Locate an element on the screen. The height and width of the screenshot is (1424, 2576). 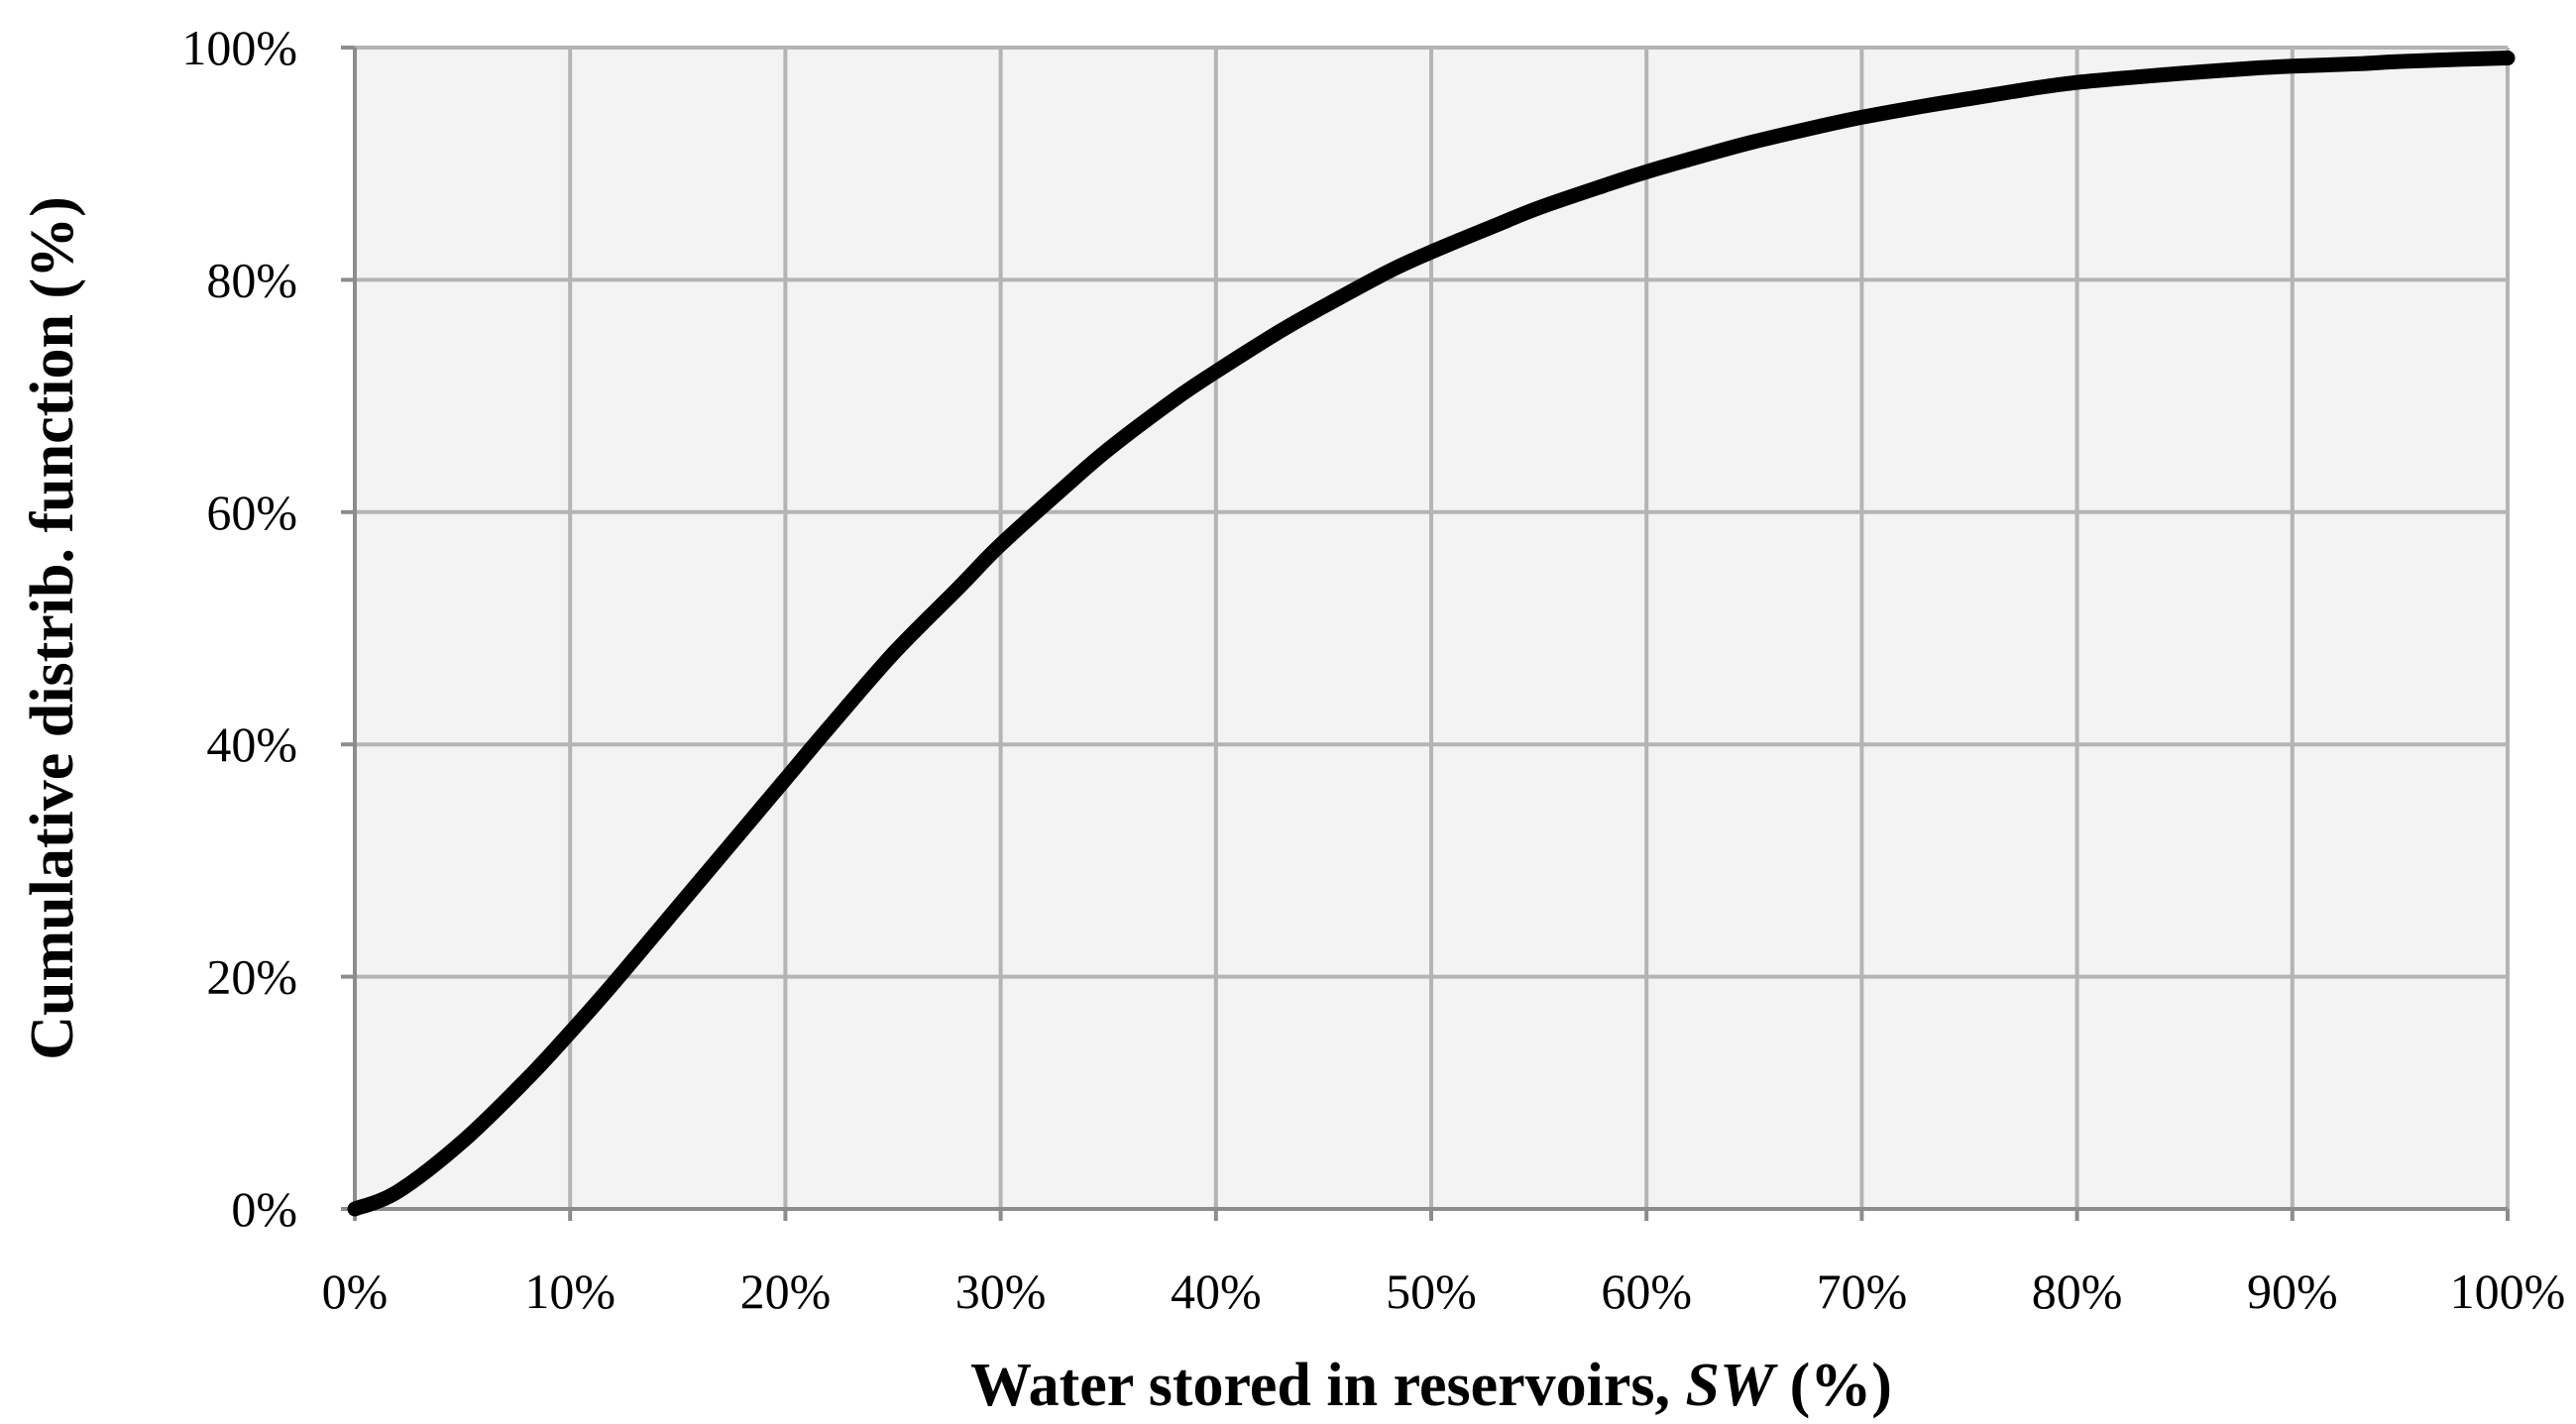
x-tick-label: 20% is located at coordinates (786, 1291).